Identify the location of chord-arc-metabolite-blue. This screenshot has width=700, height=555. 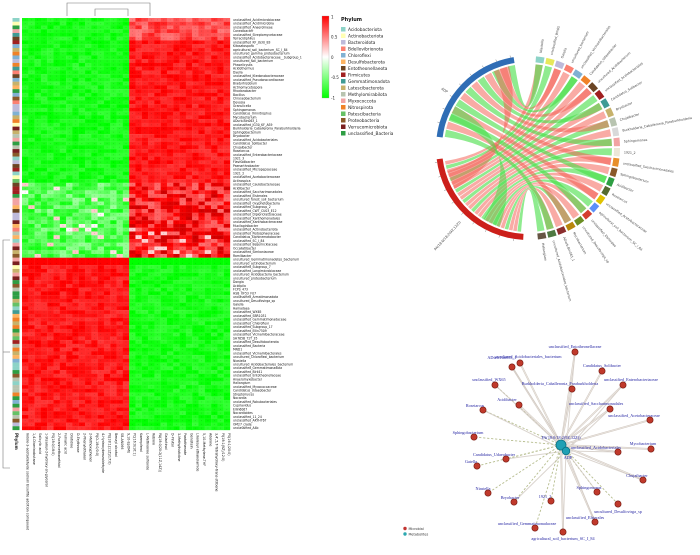
(475, 97).